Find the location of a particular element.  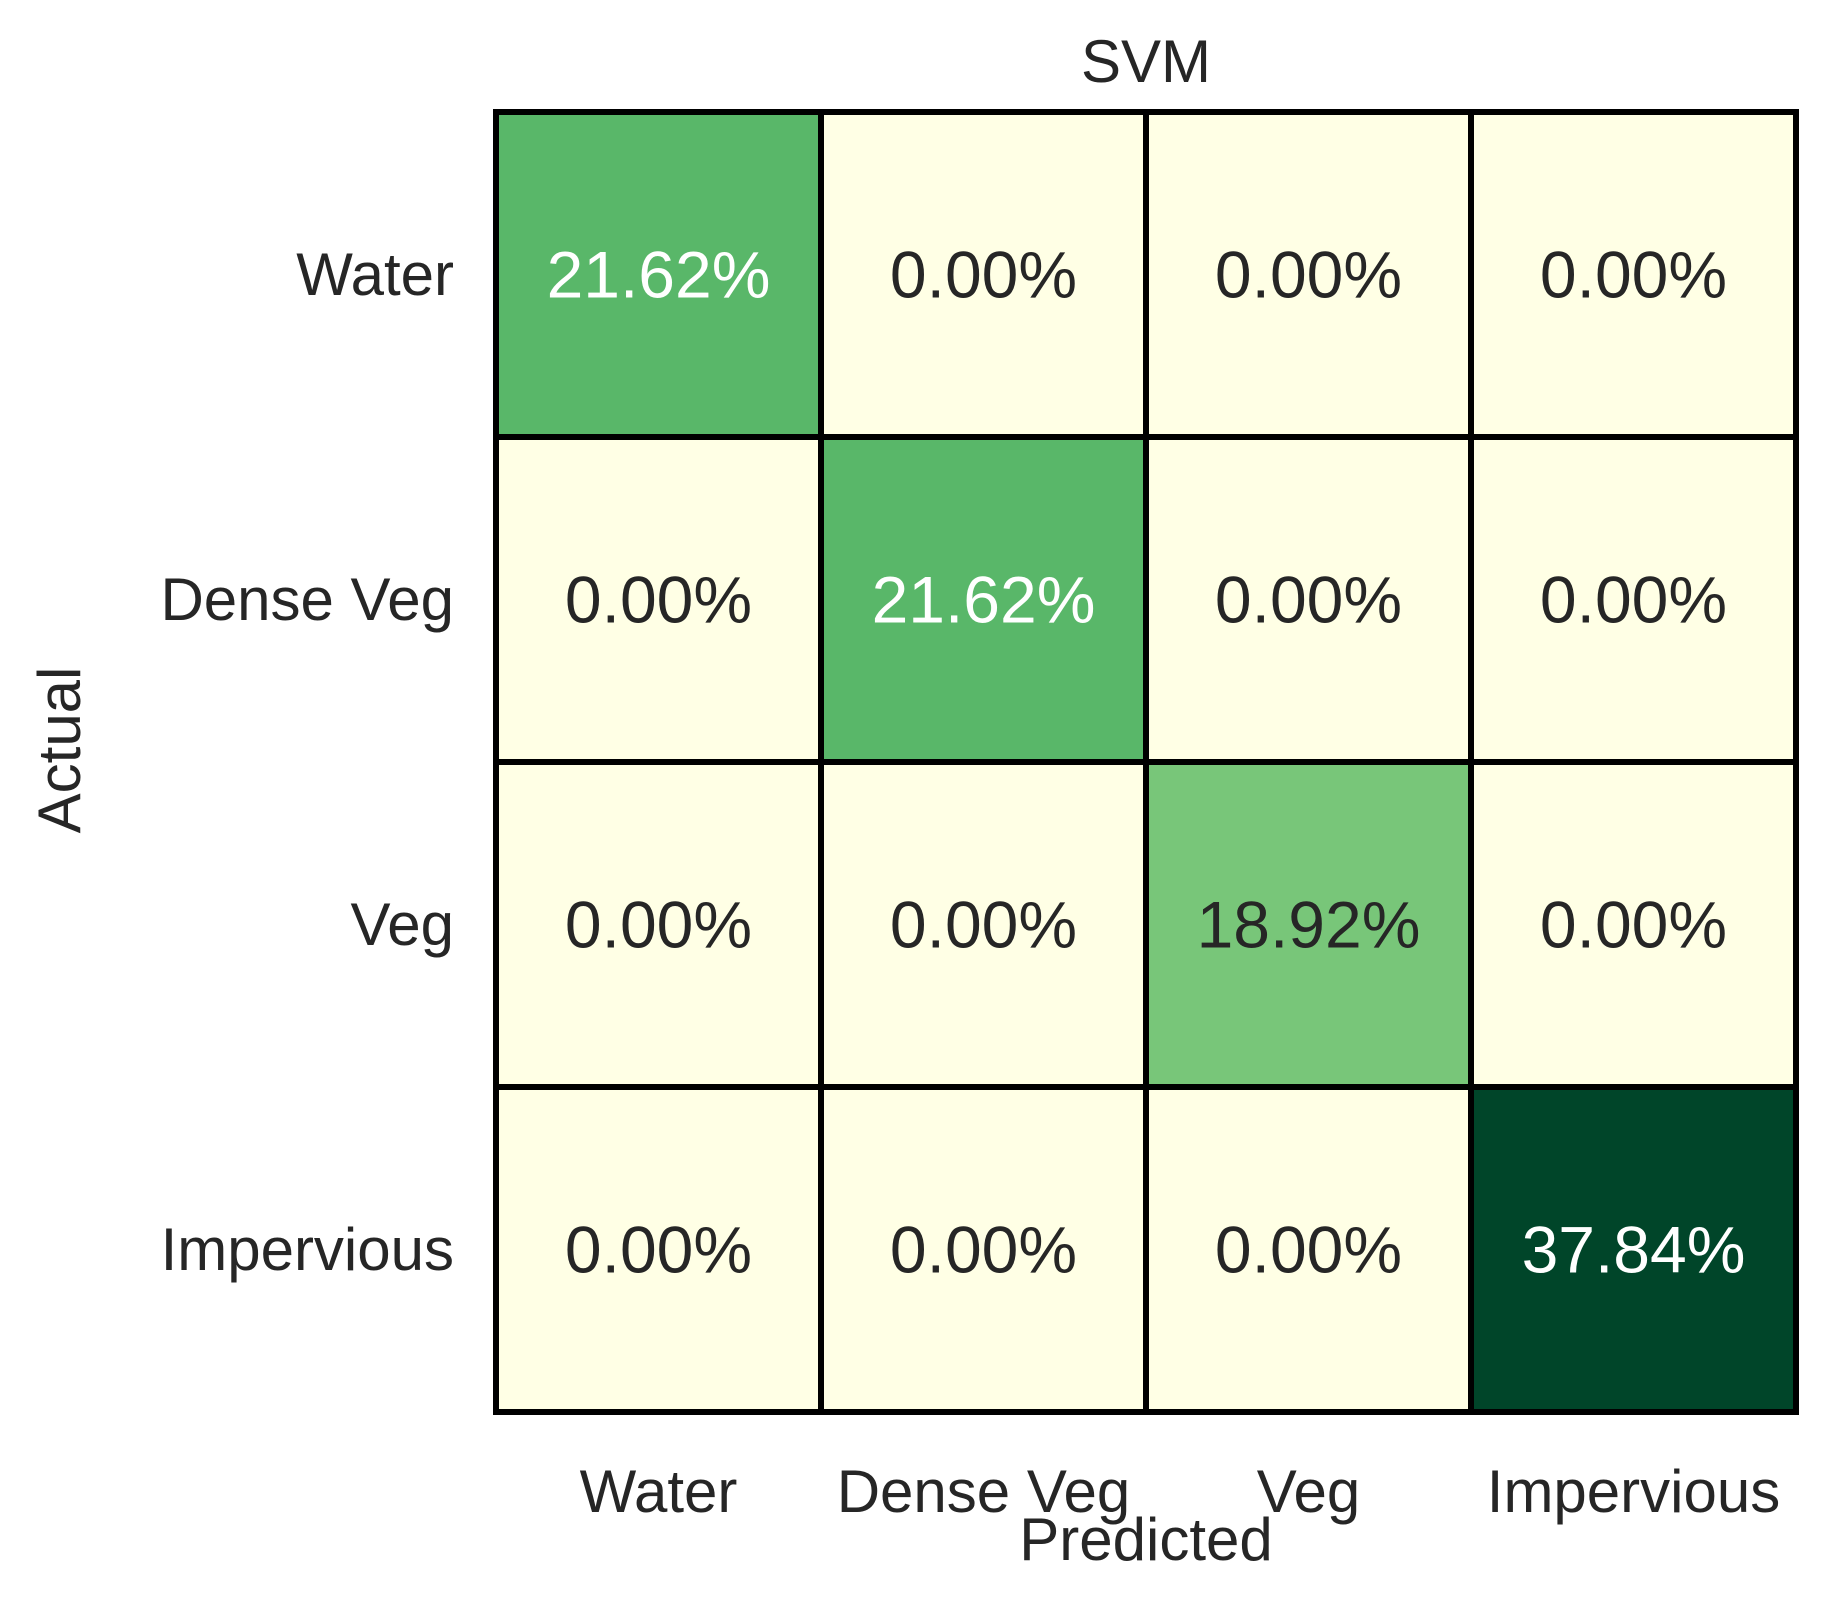

y-axis-label: Actual is located at coordinates (59, 750).